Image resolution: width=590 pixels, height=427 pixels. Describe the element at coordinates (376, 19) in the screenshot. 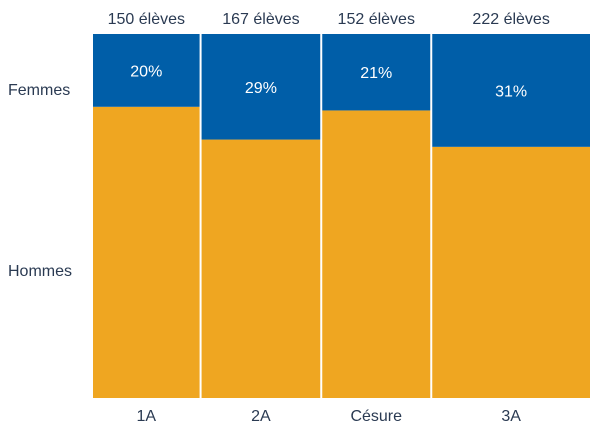

I see `column-total-label-2: 152 élèves` at that location.